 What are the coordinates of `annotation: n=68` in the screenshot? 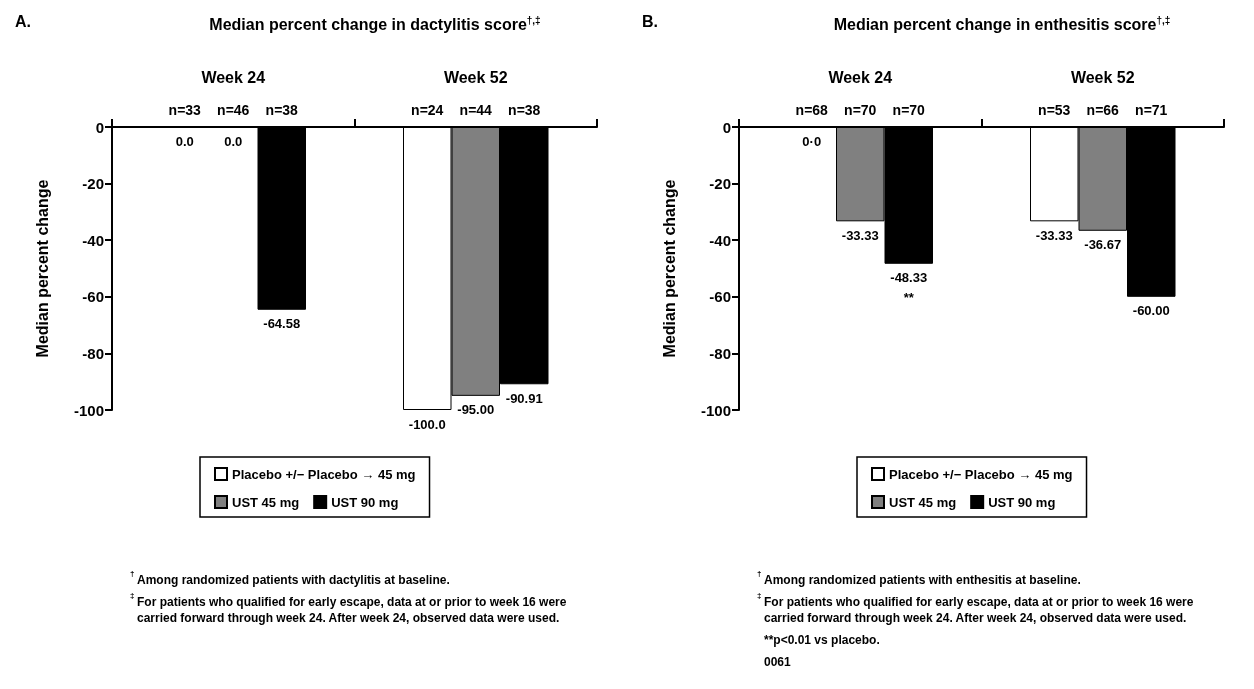 It's located at (812, 110).